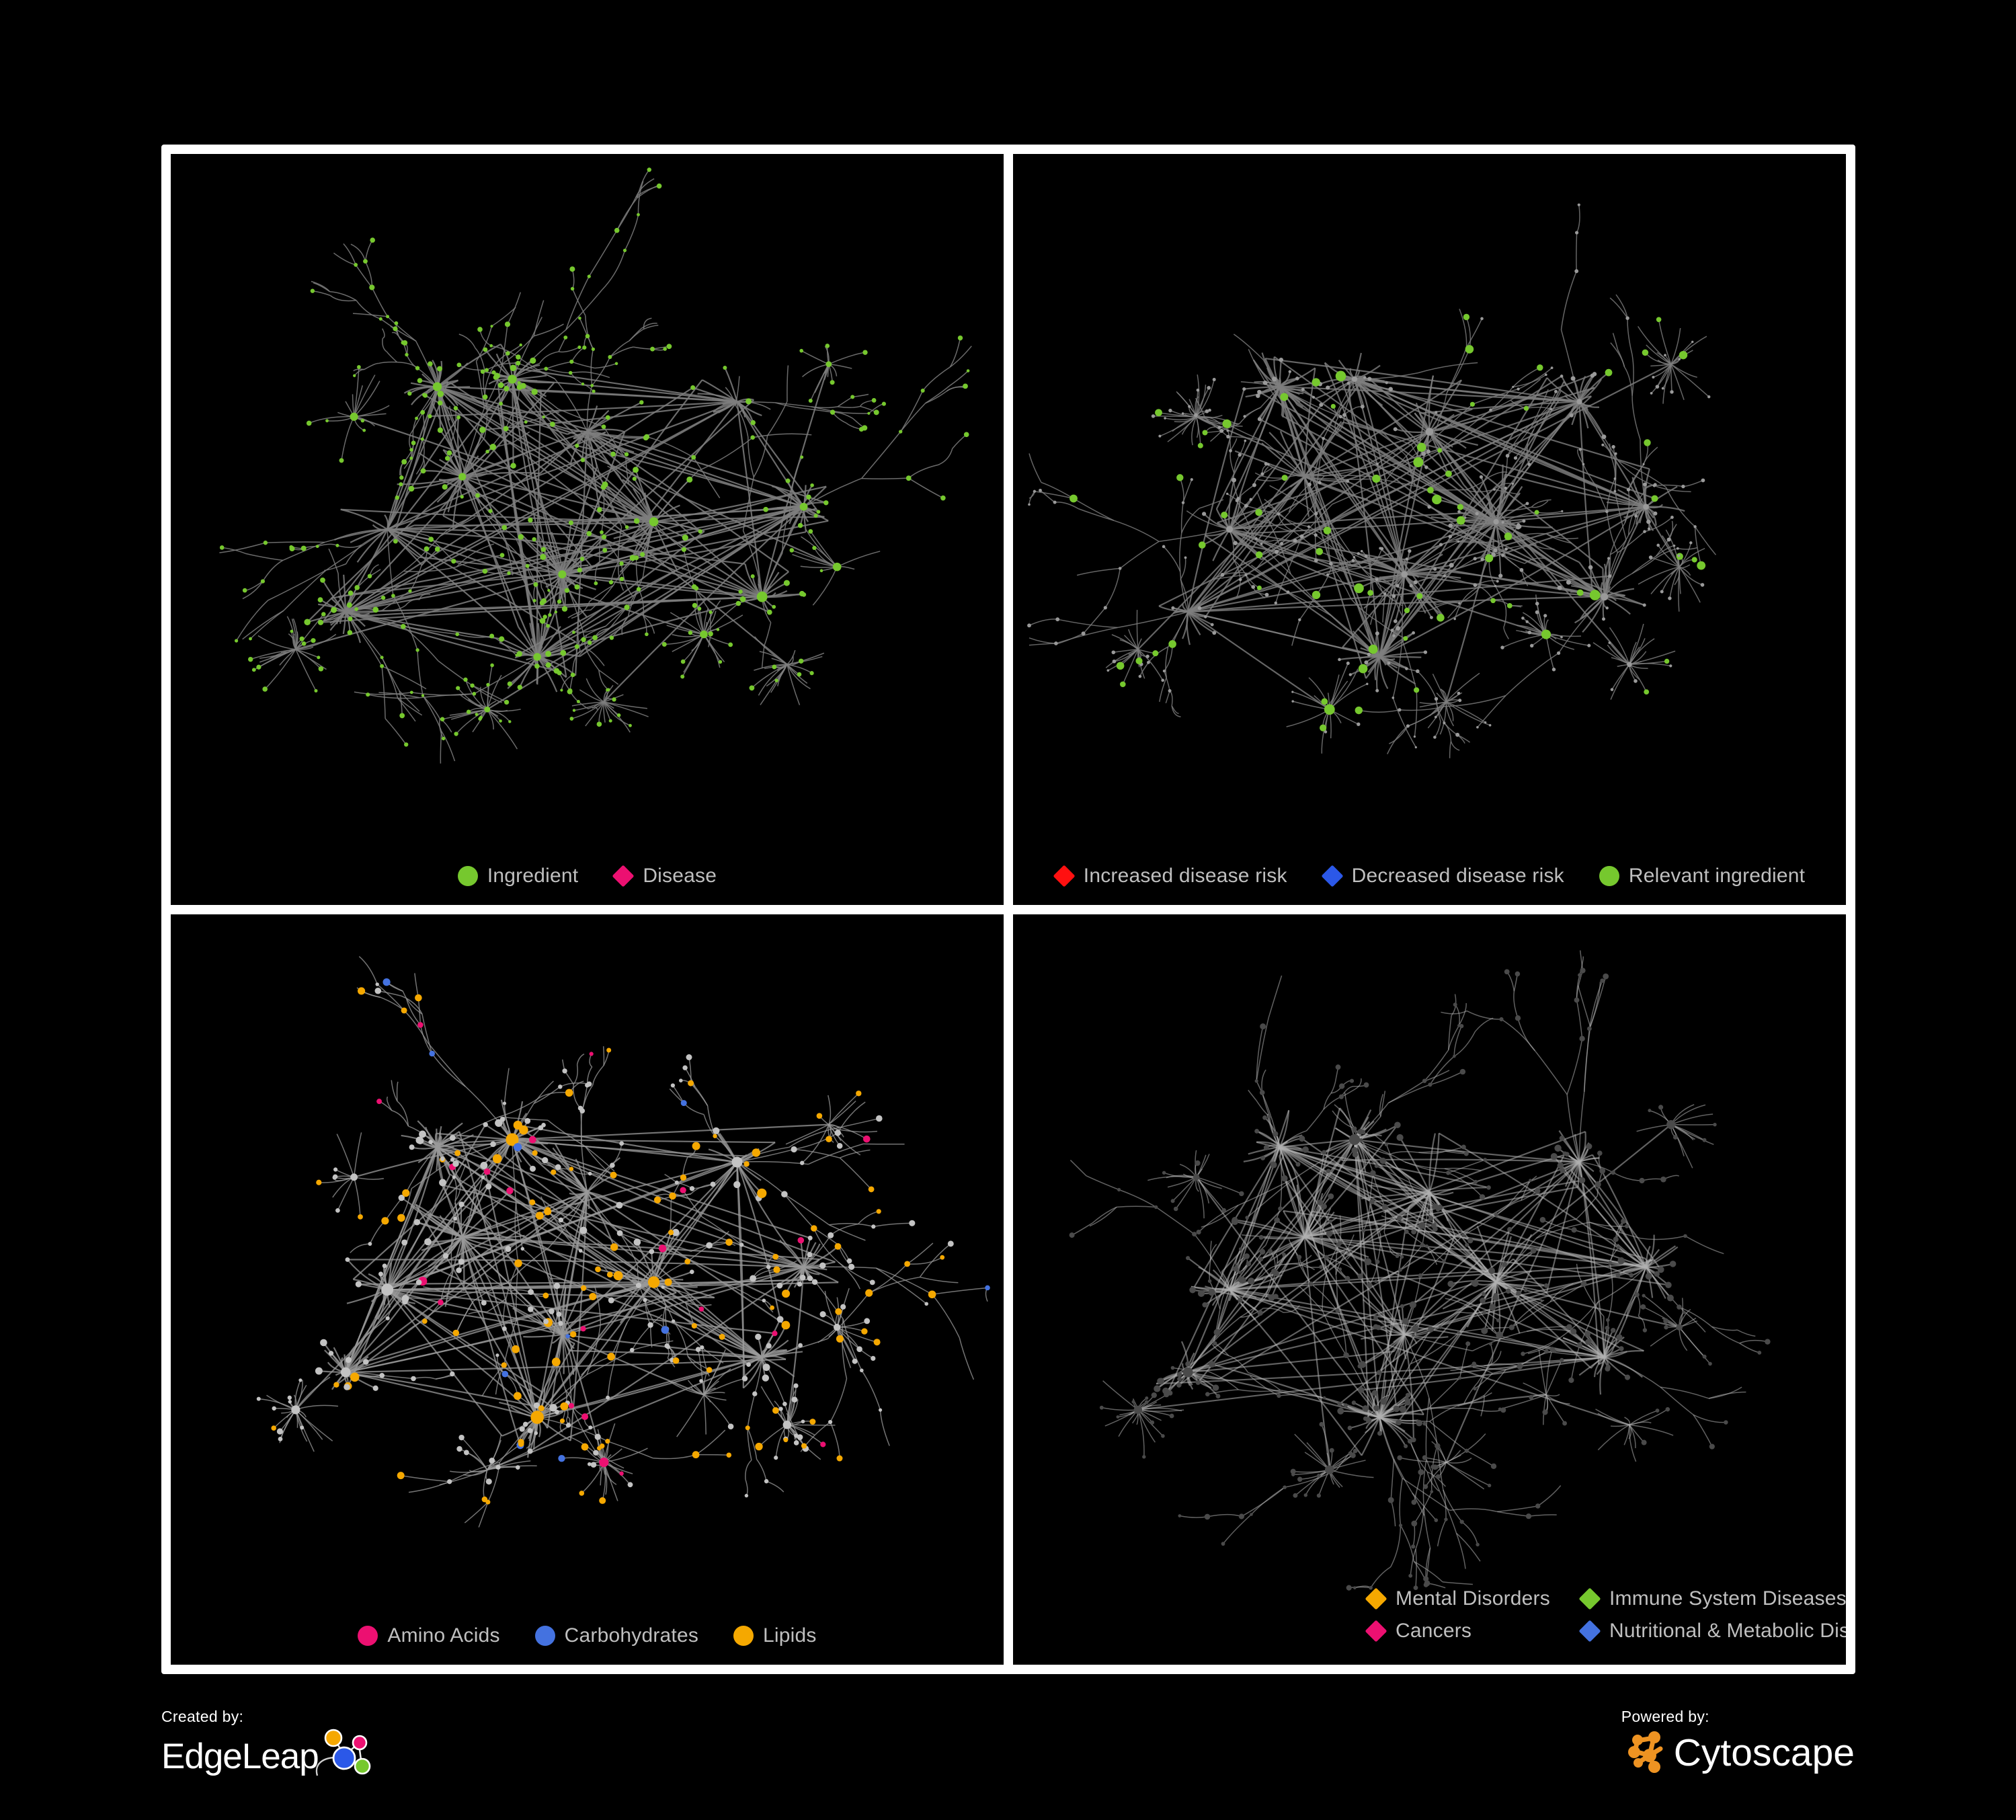 This screenshot has height=1820, width=2016. What do you see at coordinates (240, 1756) in the screenshot?
I see `edgeleap-wordmark: EdgeLeap` at bounding box center [240, 1756].